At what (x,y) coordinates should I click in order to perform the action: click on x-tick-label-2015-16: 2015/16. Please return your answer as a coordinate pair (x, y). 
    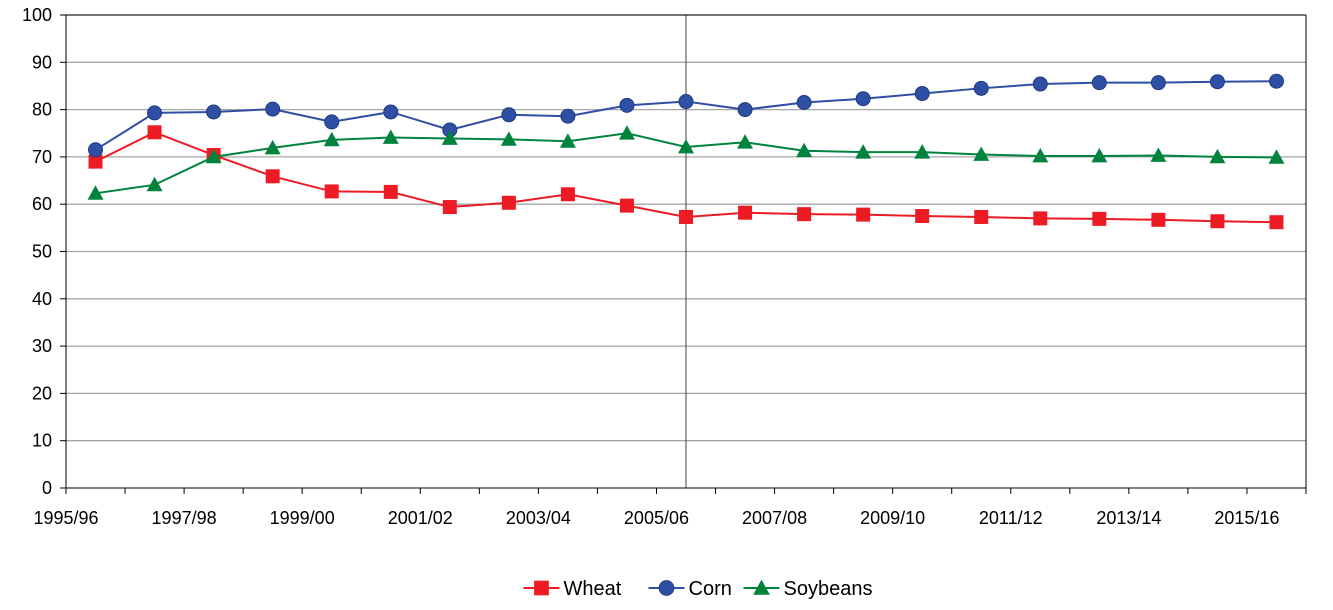
    Looking at the image, I should click on (1246, 518).